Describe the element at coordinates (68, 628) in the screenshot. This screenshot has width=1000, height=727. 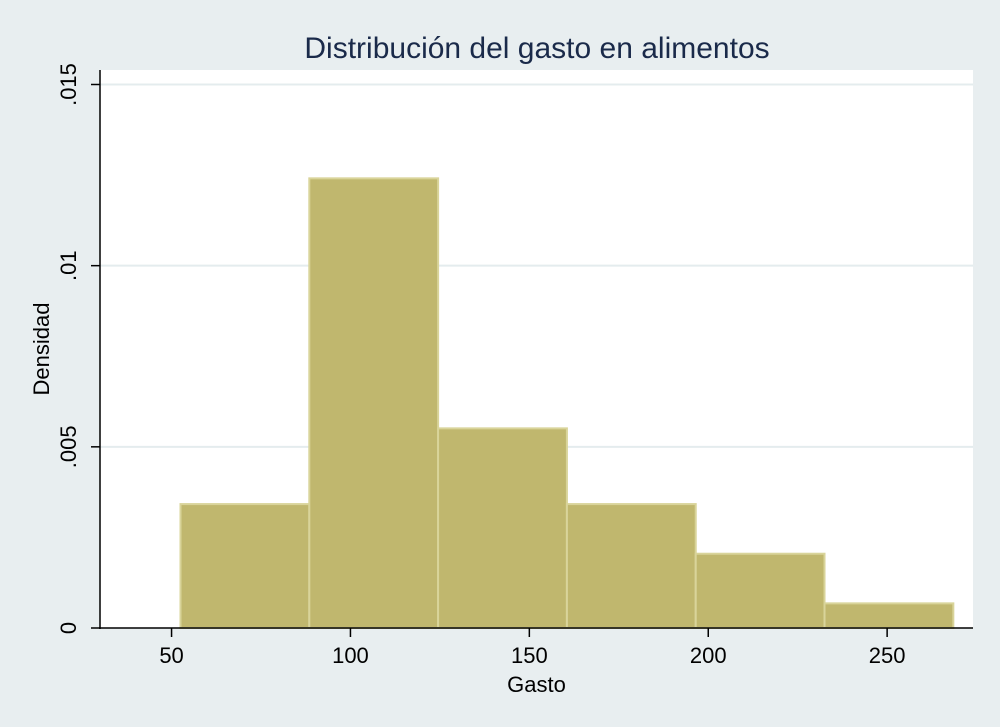
I see `y-tick-label: 0` at that location.